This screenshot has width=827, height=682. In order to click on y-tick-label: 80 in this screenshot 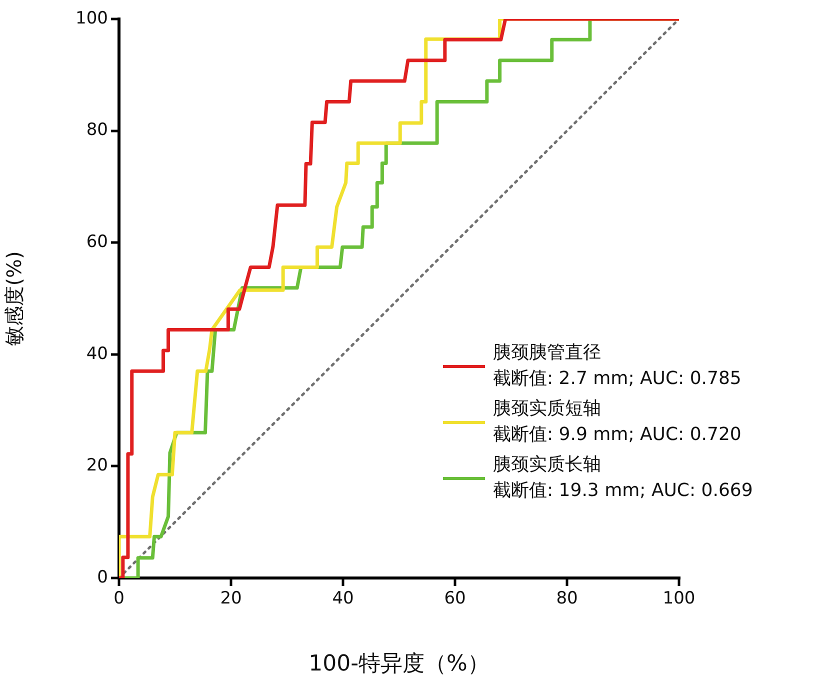, I will do `click(97, 130)`.